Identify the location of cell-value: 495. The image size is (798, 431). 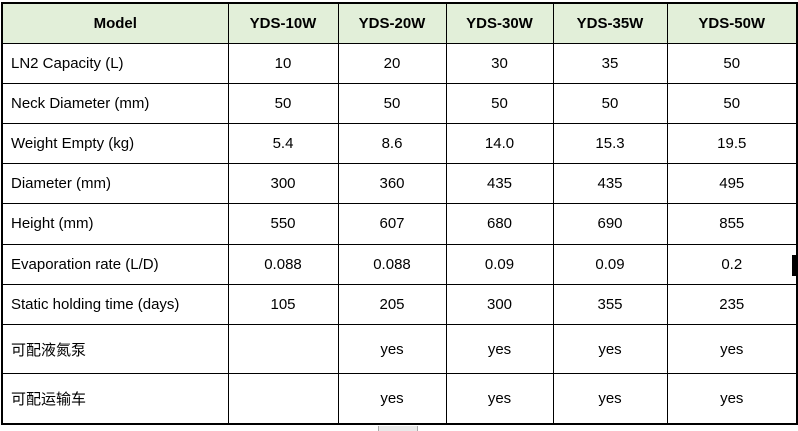
(732, 184).